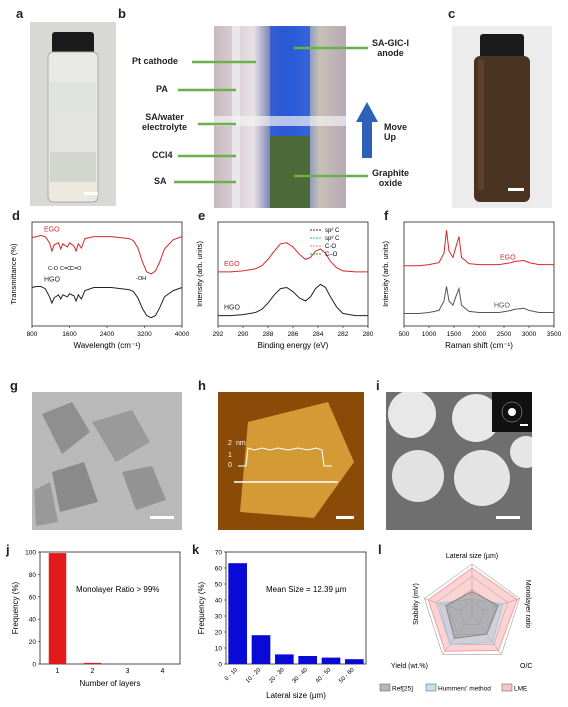 This screenshot has width=568, height=707. Describe the element at coordinates (69, 334) in the screenshot. I see `x-tick-label: 1600` at that location.